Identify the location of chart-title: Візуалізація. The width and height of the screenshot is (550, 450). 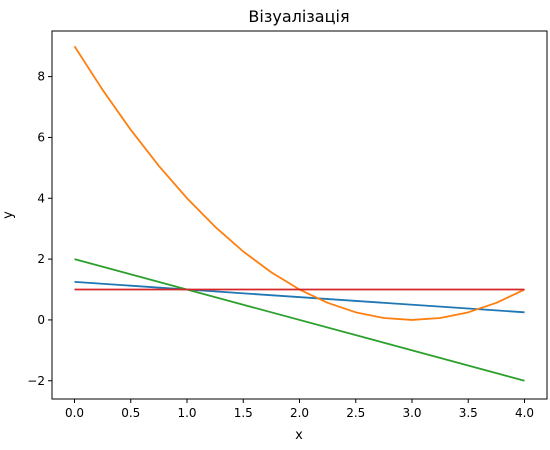
(298, 16).